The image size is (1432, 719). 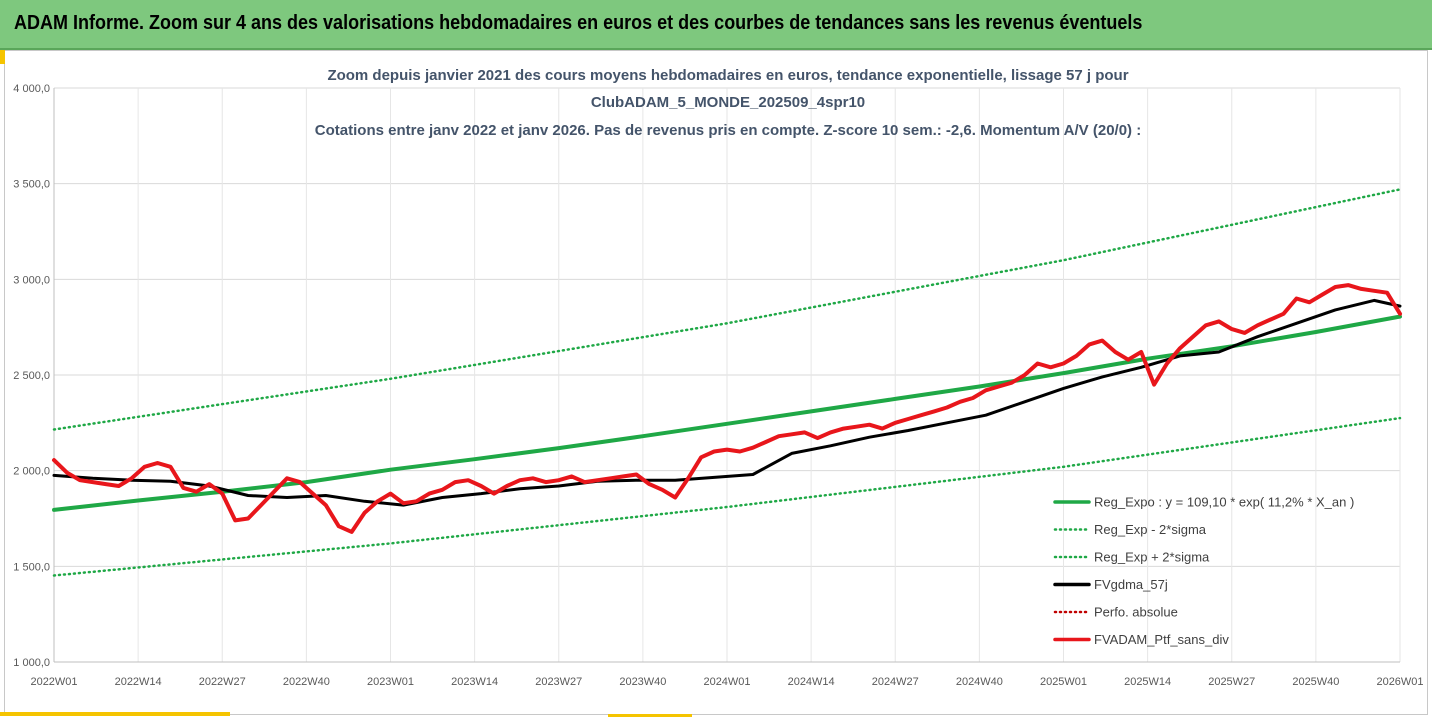 I want to click on x-tick-label: 2024W01, so click(x=726, y=682).